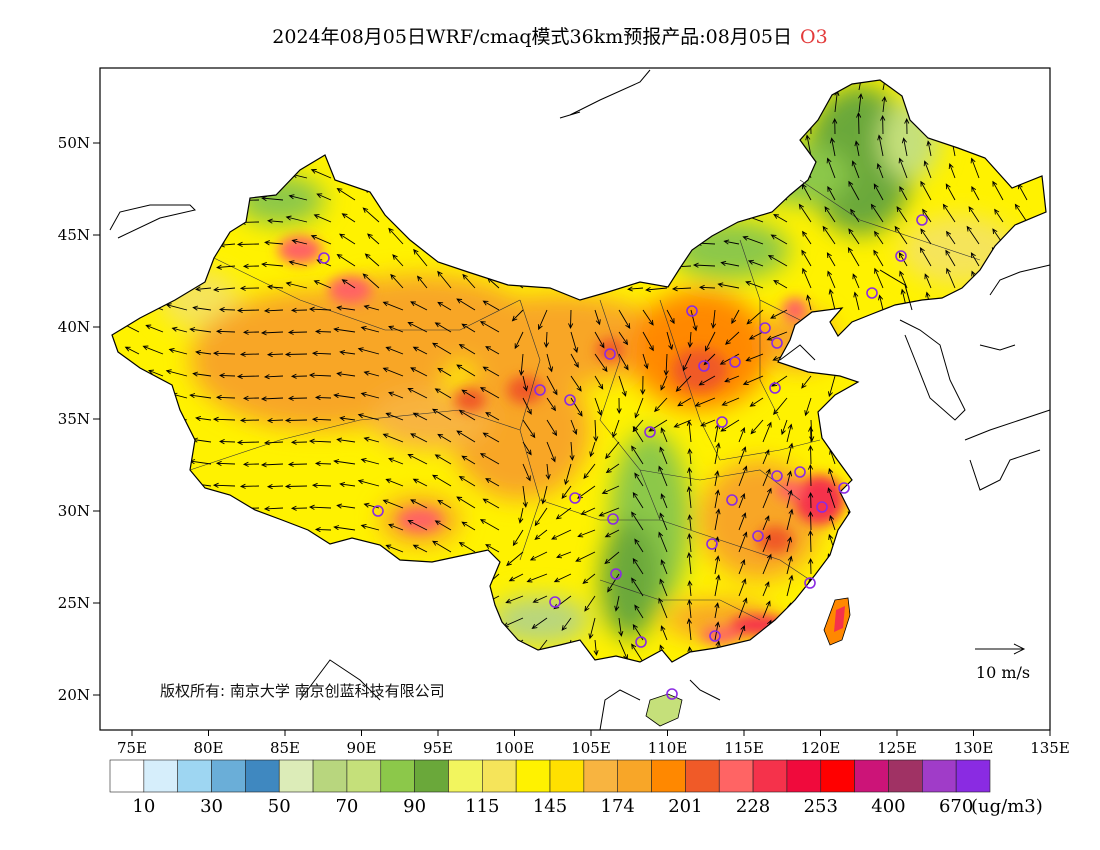 This screenshot has width=1100, height=850. I want to click on colorbar-label: 50, so click(279, 806).